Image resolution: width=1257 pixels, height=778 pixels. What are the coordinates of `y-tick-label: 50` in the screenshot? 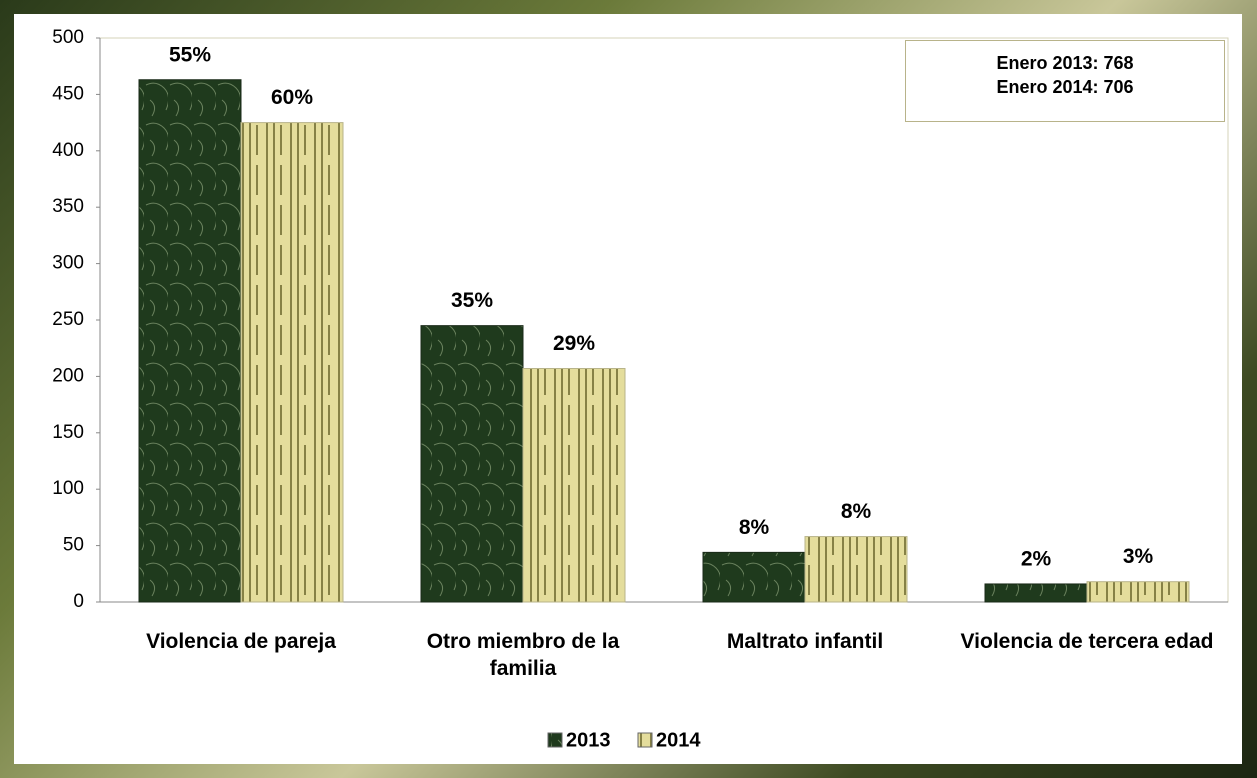 It's located at (73, 545).